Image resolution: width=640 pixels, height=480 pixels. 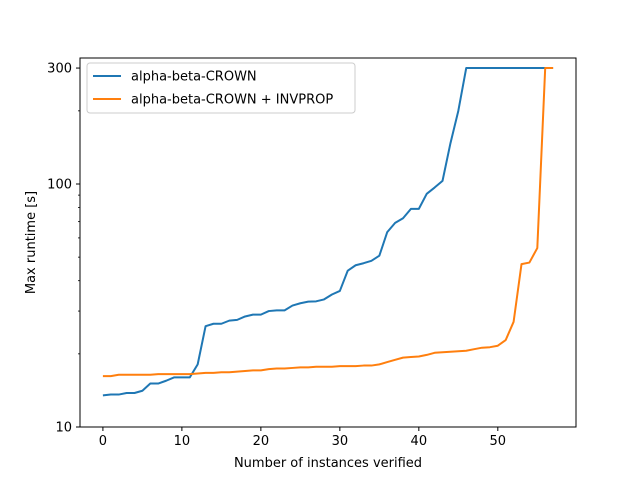 What do you see at coordinates (302, 438) in the screenshot?
I see `x-axis: 0 10 20 30 40 50` at bounding box center [302, 438].